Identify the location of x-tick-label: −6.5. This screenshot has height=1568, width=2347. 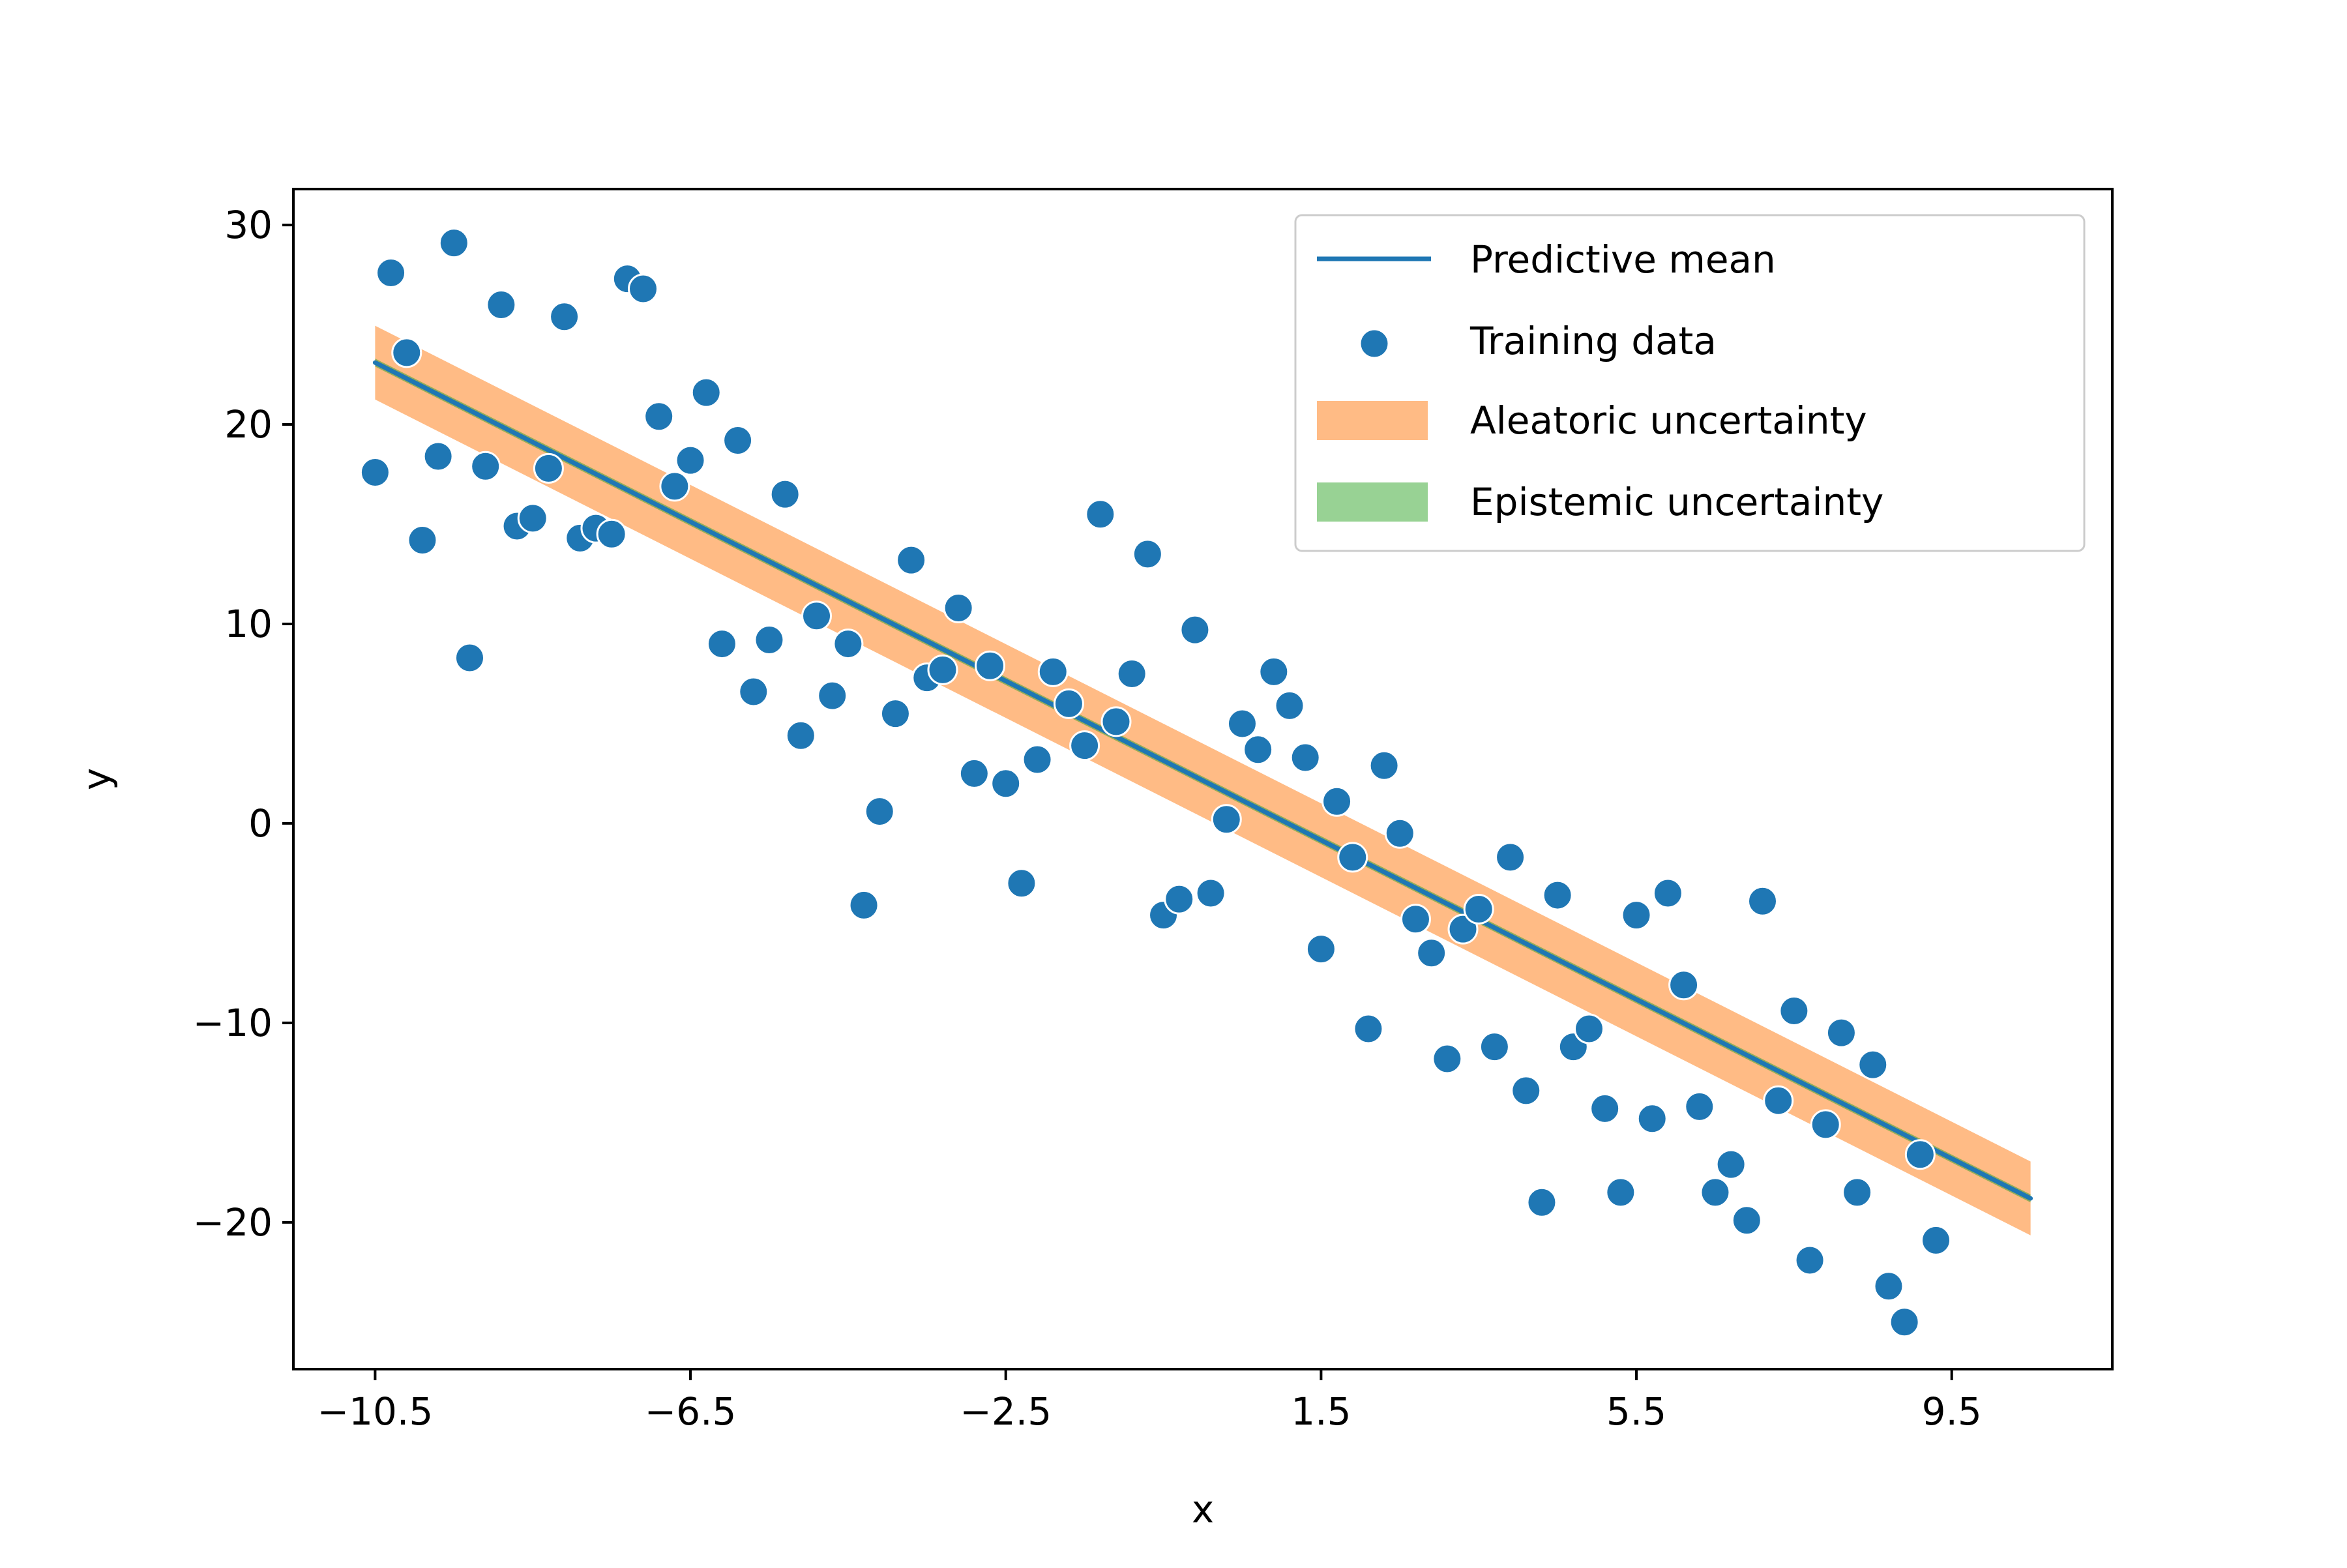
(691, 1411).